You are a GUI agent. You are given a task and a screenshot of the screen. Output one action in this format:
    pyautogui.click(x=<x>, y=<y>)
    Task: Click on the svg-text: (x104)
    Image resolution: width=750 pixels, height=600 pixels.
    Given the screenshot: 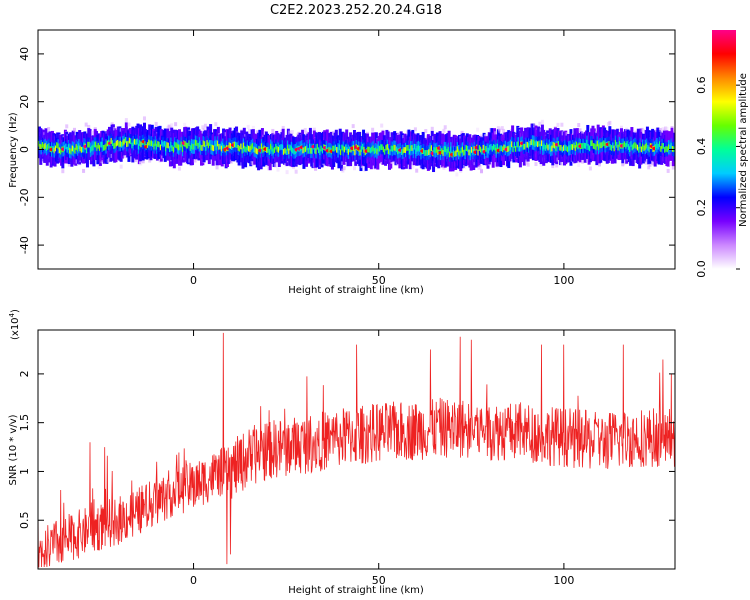 What is the action you would take?
    pyautogui.click(x=14, y=324)
    